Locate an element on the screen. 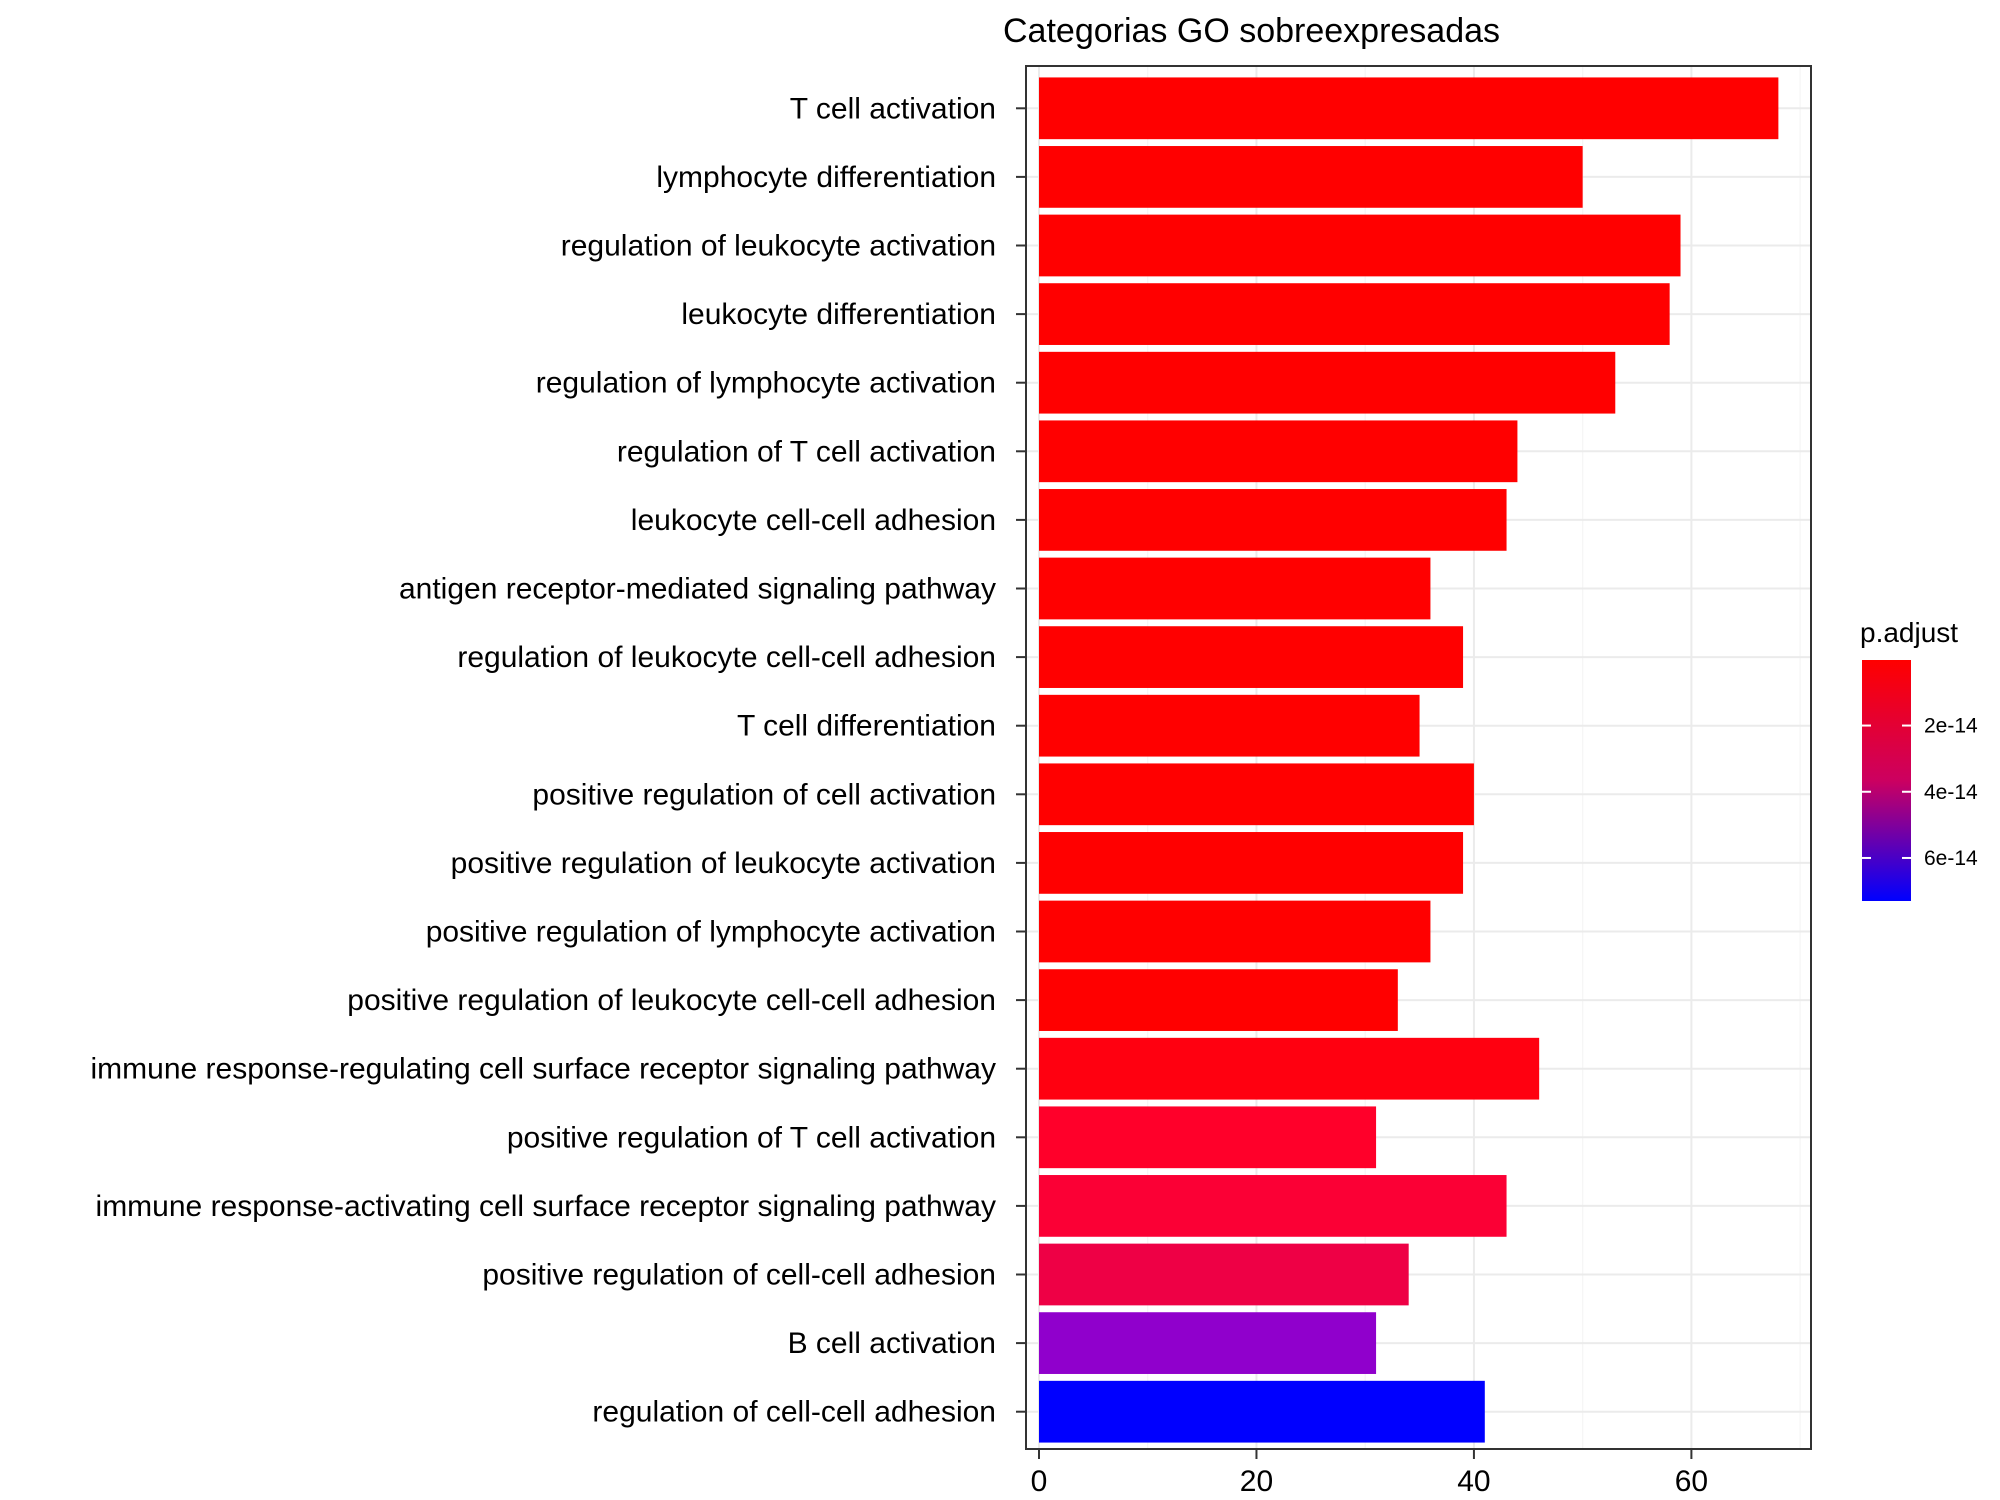 Image resolution: width=2000 pixels, height=1500 pixels. category-label: positive regulation of T cell activation is located at coordinates (751, 1137).